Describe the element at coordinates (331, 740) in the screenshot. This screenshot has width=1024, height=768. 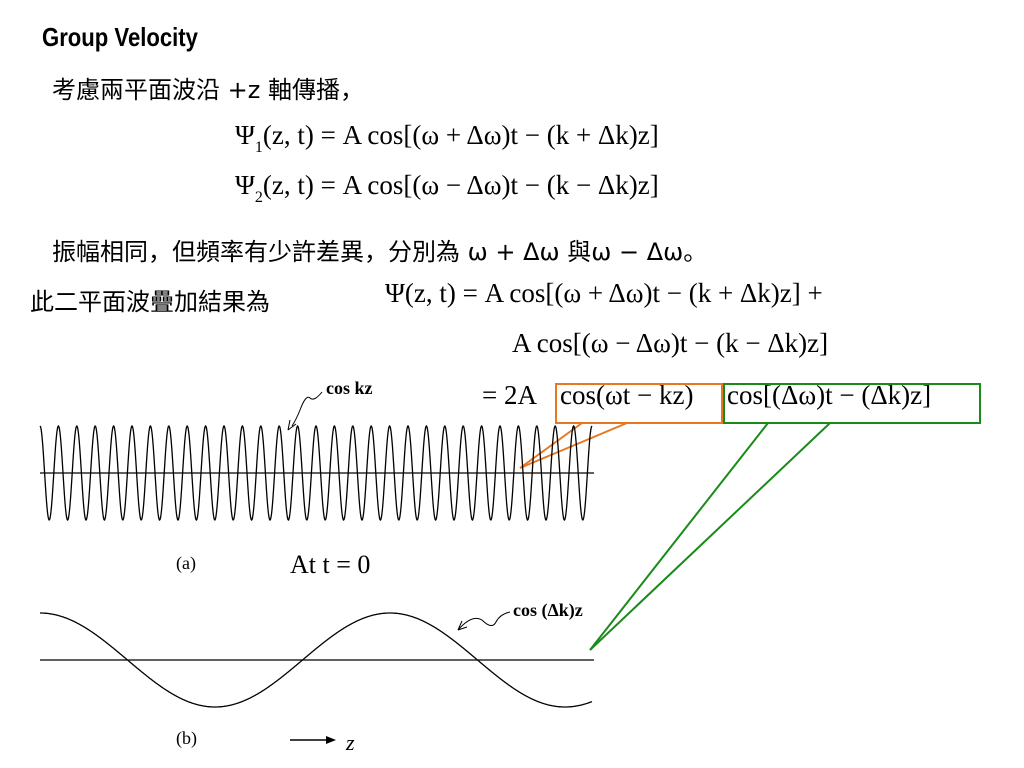
I see `z-arrow-head` at that location.